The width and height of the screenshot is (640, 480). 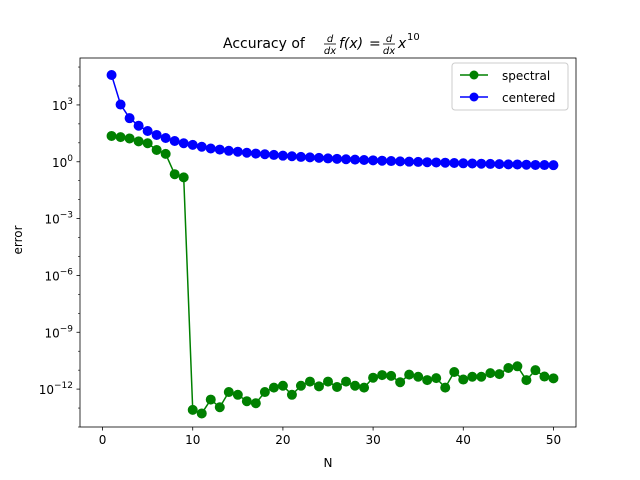 I want to click on title-prefix: Accuracy of, so click(x=264, y=44).